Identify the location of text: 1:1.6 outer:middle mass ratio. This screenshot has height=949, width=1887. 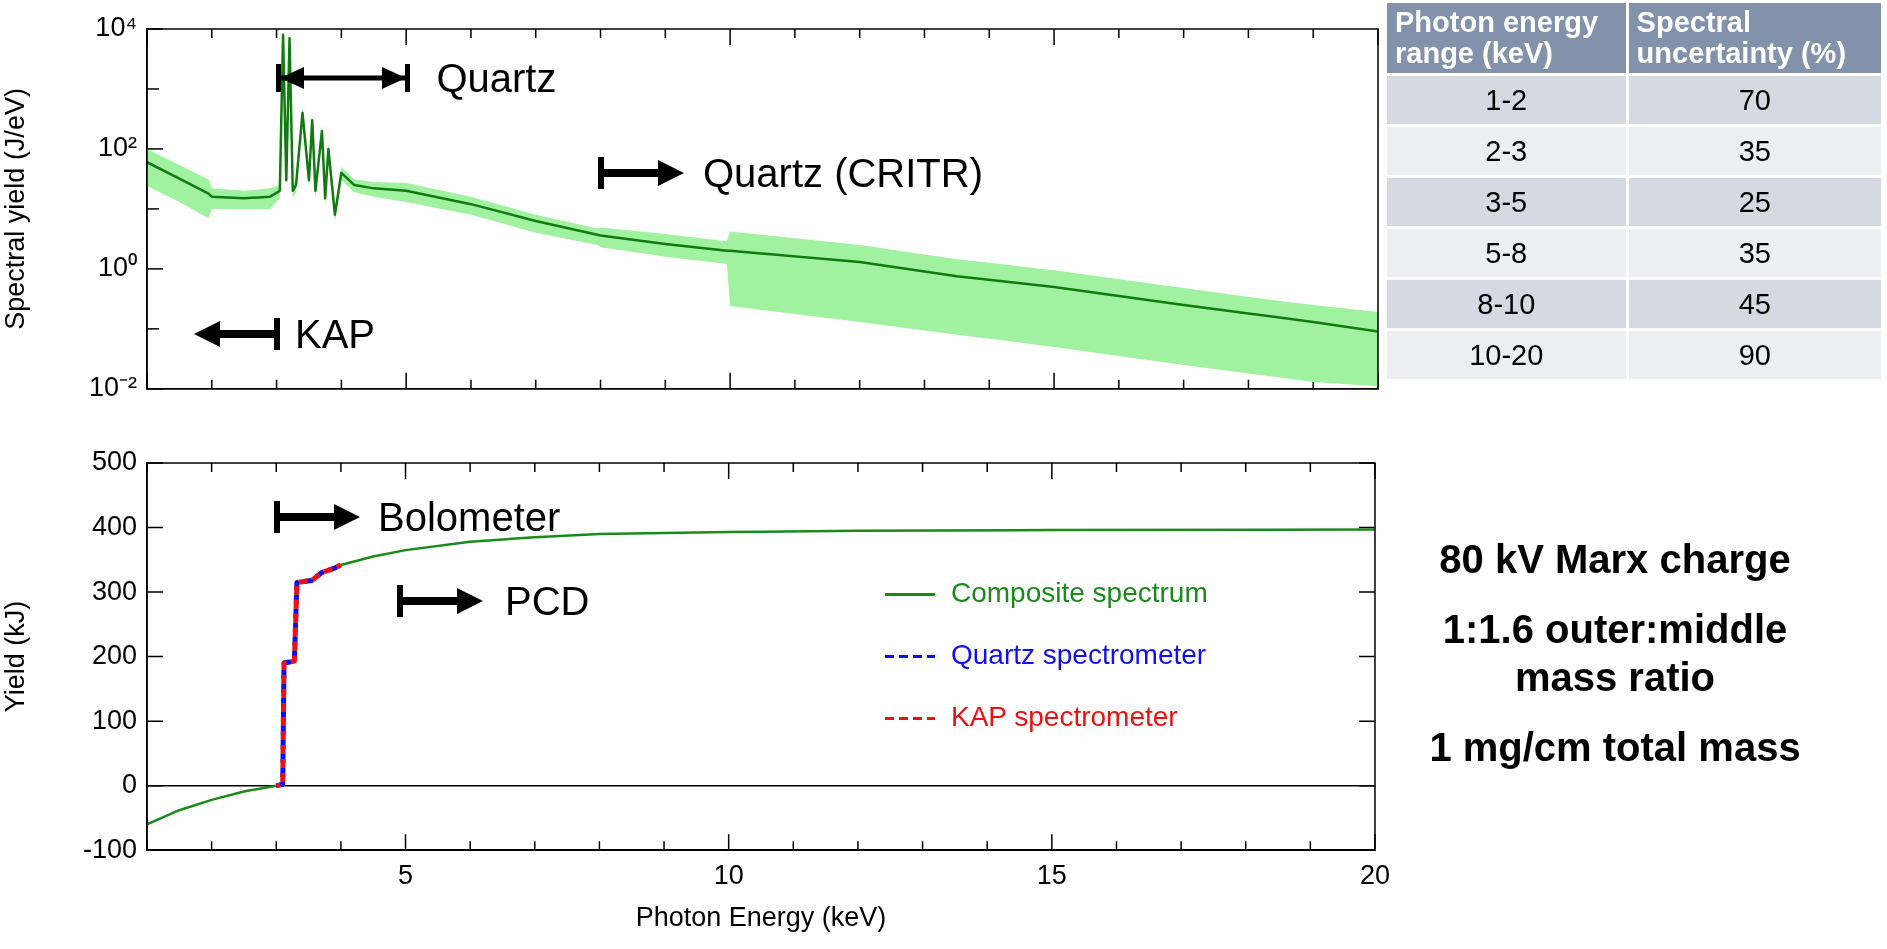
(1615, 653).